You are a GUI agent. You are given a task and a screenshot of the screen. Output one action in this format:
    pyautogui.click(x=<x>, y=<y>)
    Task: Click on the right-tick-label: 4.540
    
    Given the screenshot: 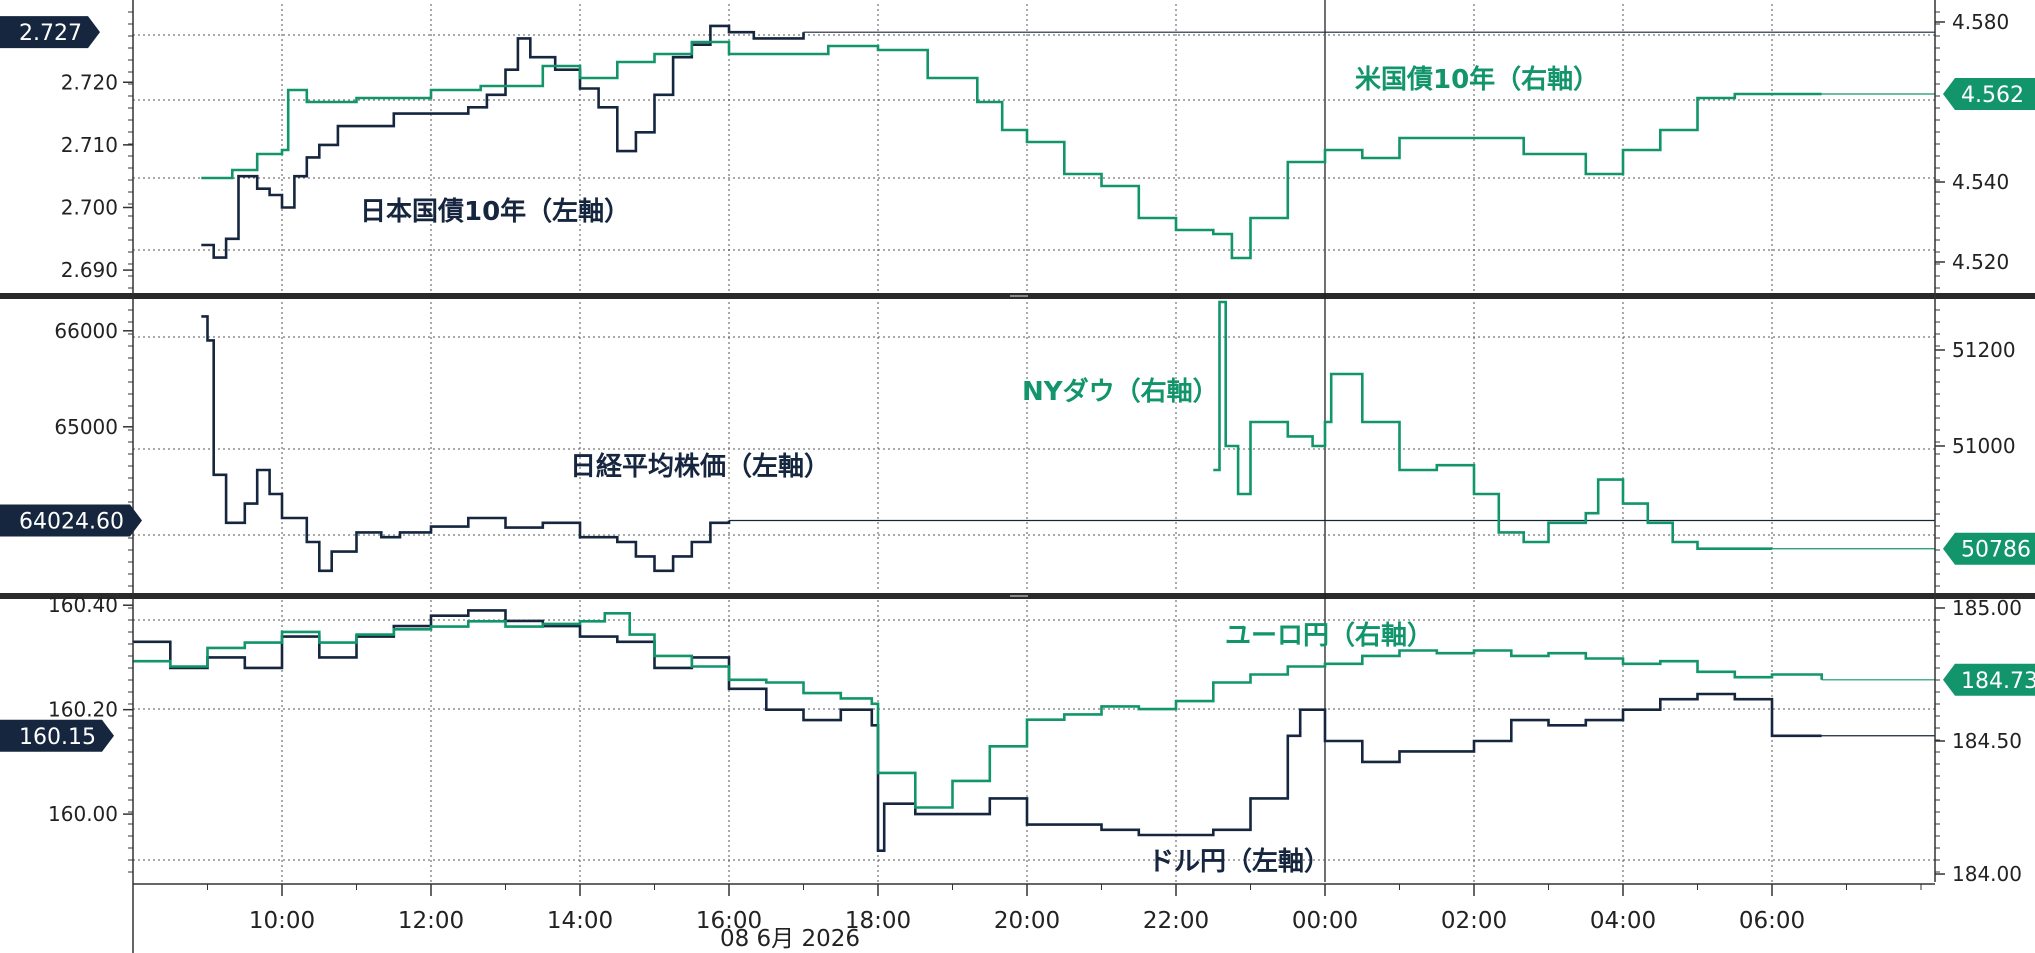 What is the action you would take?
    pyautogui.click(x=1980, y=182)
    